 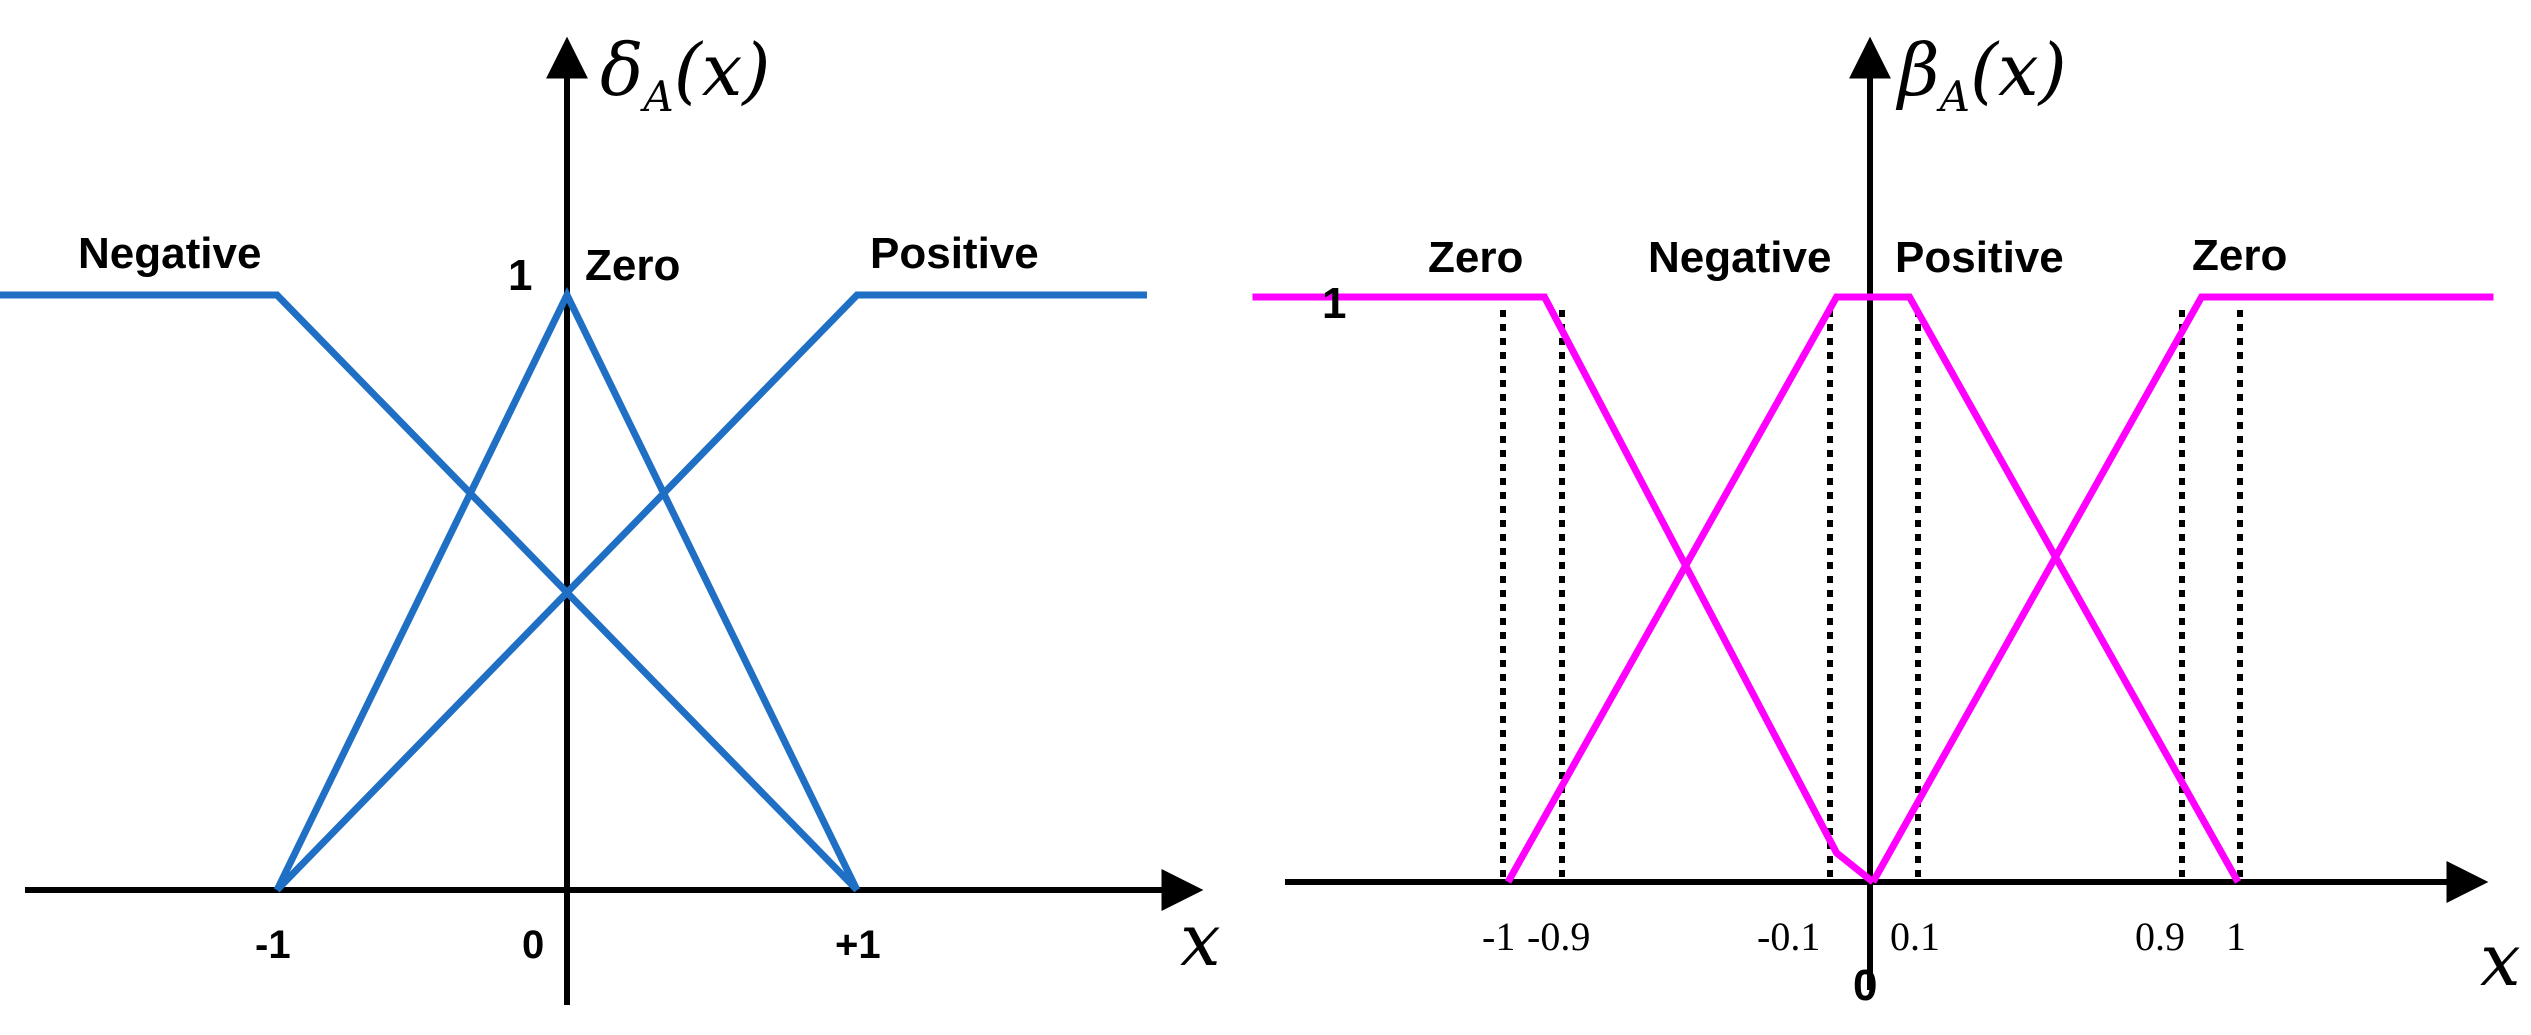 What do you see at coordinates (621, 70) in the screenshot?
I see `left-y-symbol: δ` at bounding box center [621, 70].